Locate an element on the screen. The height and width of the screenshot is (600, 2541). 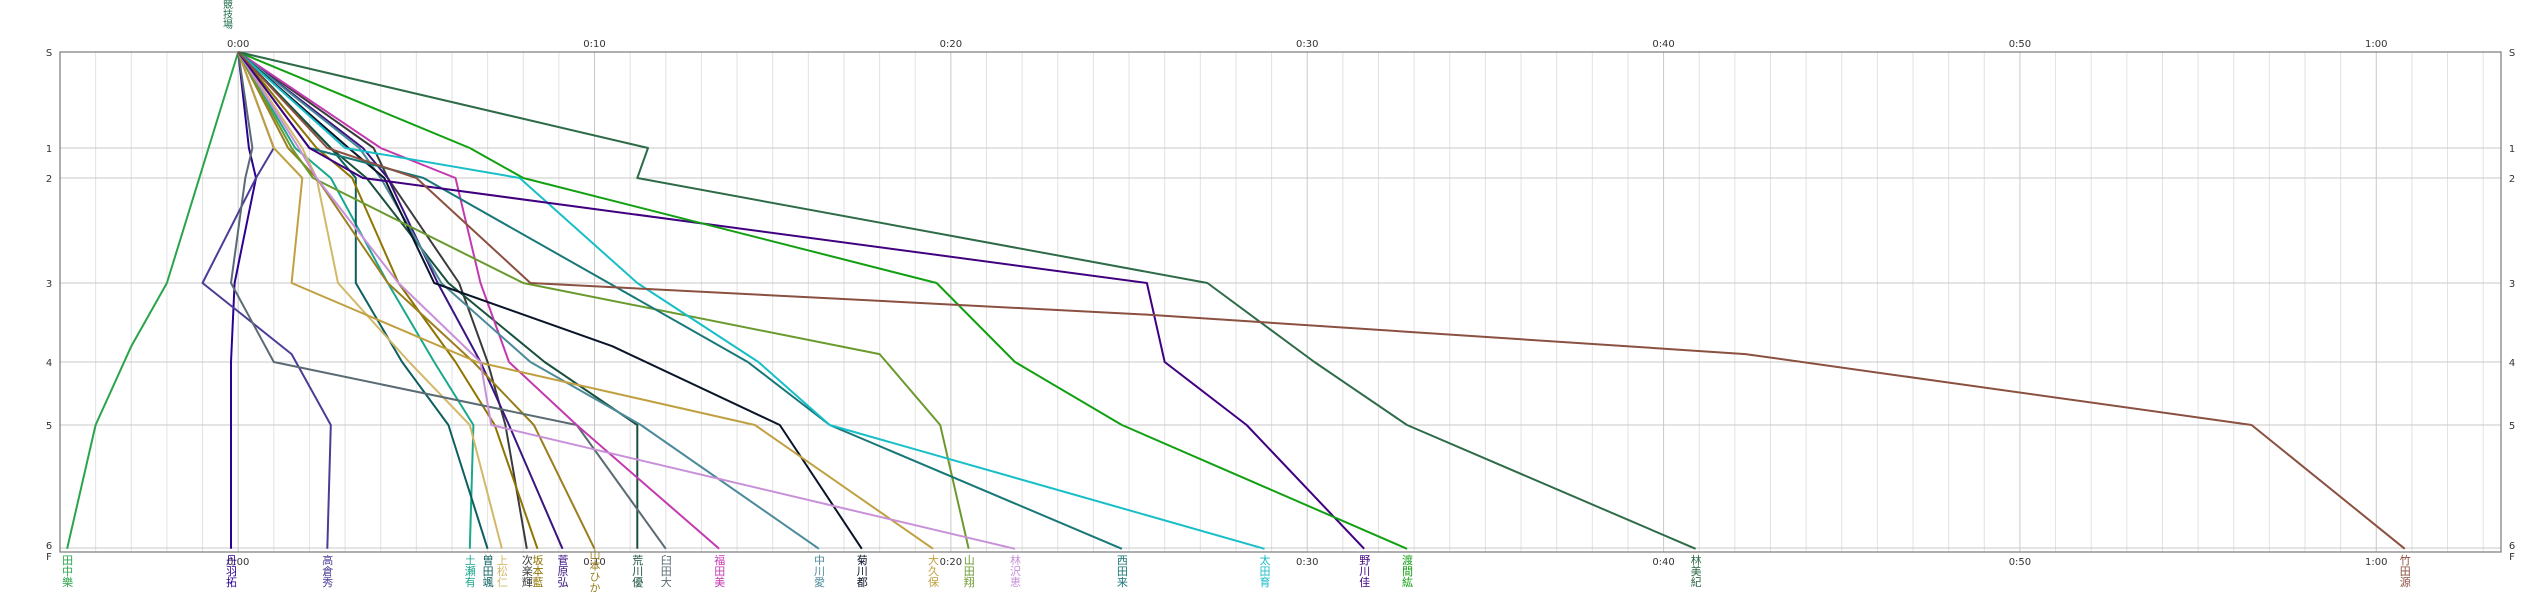
runner-name-label: 太田育 is located at coordinates (1264, 571).